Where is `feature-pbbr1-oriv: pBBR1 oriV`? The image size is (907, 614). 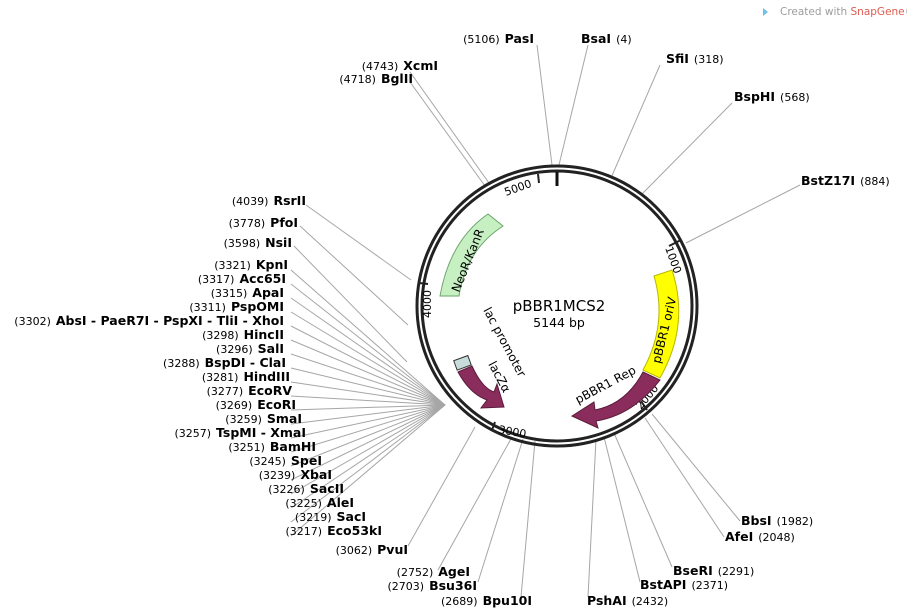 feature-pbbr1-oriv: pBBR1 oriV is located at coordinates (661, 324).